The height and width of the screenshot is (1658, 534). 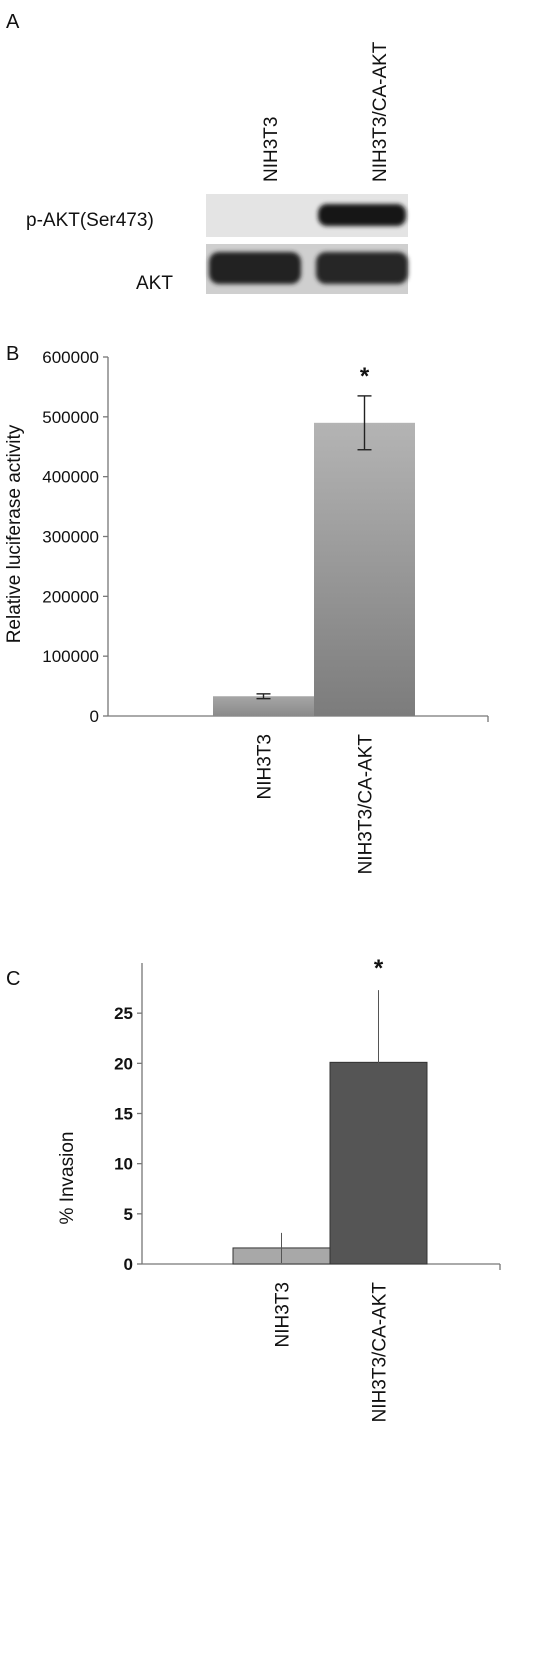 I want to click on y-tick-label: 15, so click(x=123, y=1114).